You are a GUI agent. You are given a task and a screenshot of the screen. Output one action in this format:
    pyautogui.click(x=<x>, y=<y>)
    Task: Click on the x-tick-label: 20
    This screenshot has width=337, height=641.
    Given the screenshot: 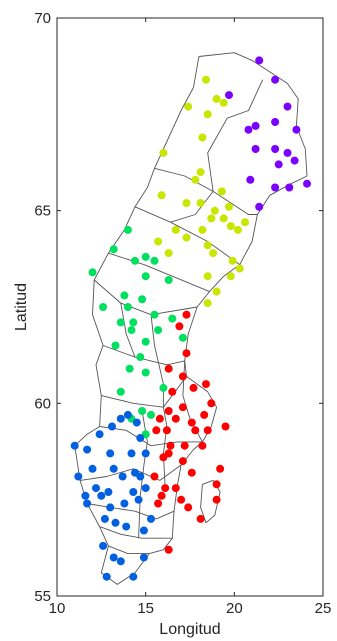 What is the action you would take?
    pyautogui.click(x=234, y=608)
    